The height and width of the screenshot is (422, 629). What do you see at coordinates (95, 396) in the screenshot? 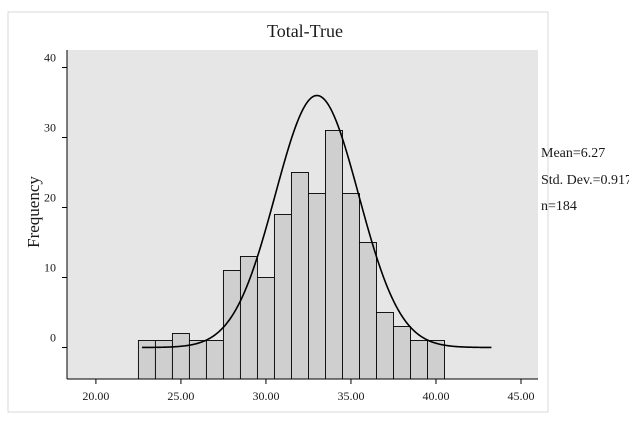
I see `x-tick-label: 20.00` at bounding box center [95, 396].